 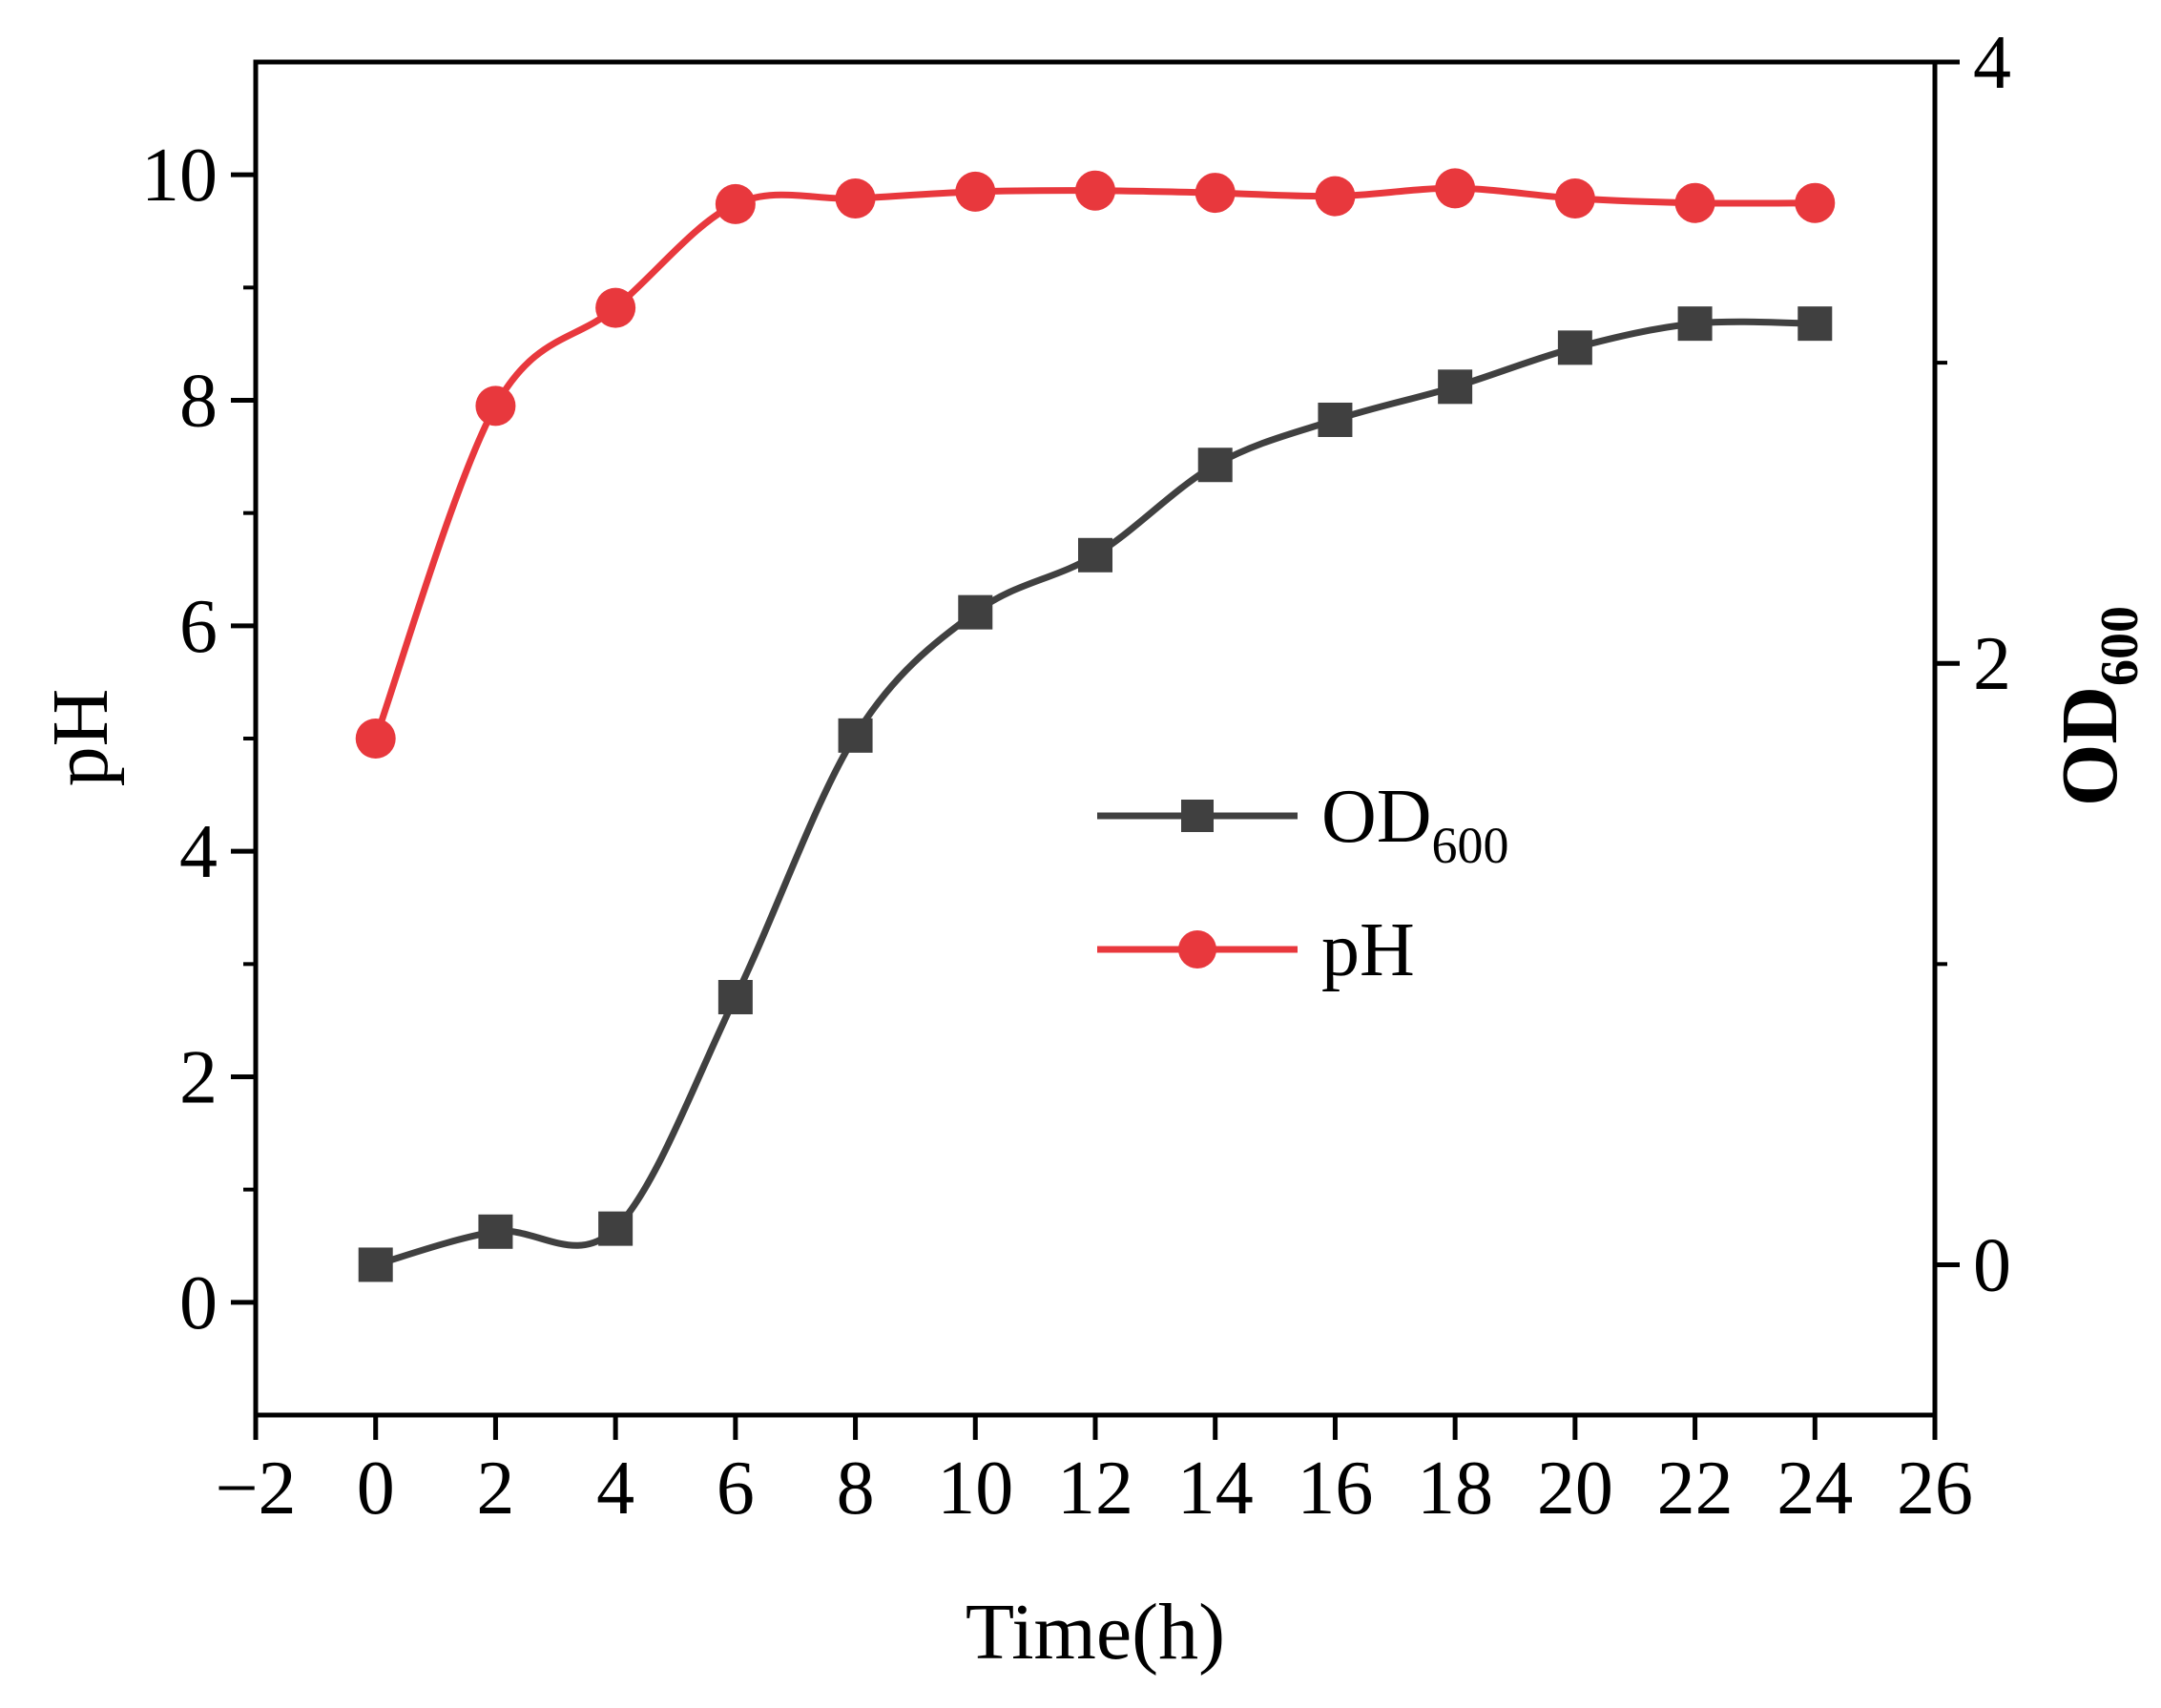 What do you see at coordinates (376, 1489) in the screenshot?
I see `x-tick-label: 0` at bounding box center [376, 1489].